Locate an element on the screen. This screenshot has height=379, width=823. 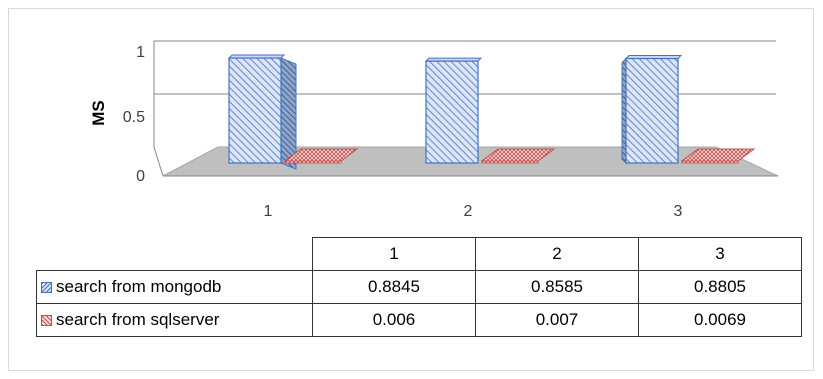
data-table-cell: 0.8805 is located at coordinates (720, 287).